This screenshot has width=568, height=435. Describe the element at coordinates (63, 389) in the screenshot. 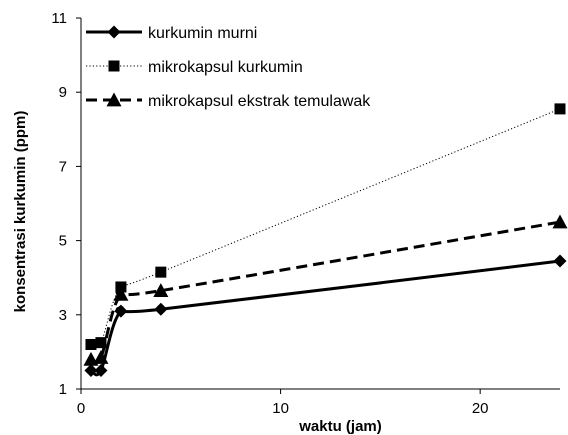

I see `y-tick-label: 1` at that location.